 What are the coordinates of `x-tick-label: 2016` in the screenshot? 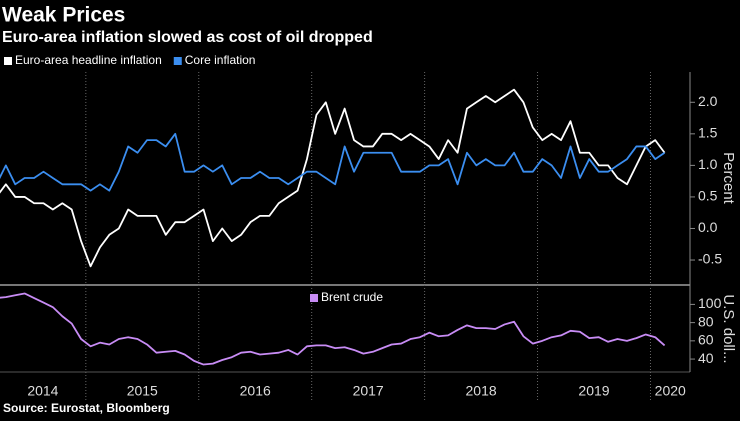 It's located at (255, 391).